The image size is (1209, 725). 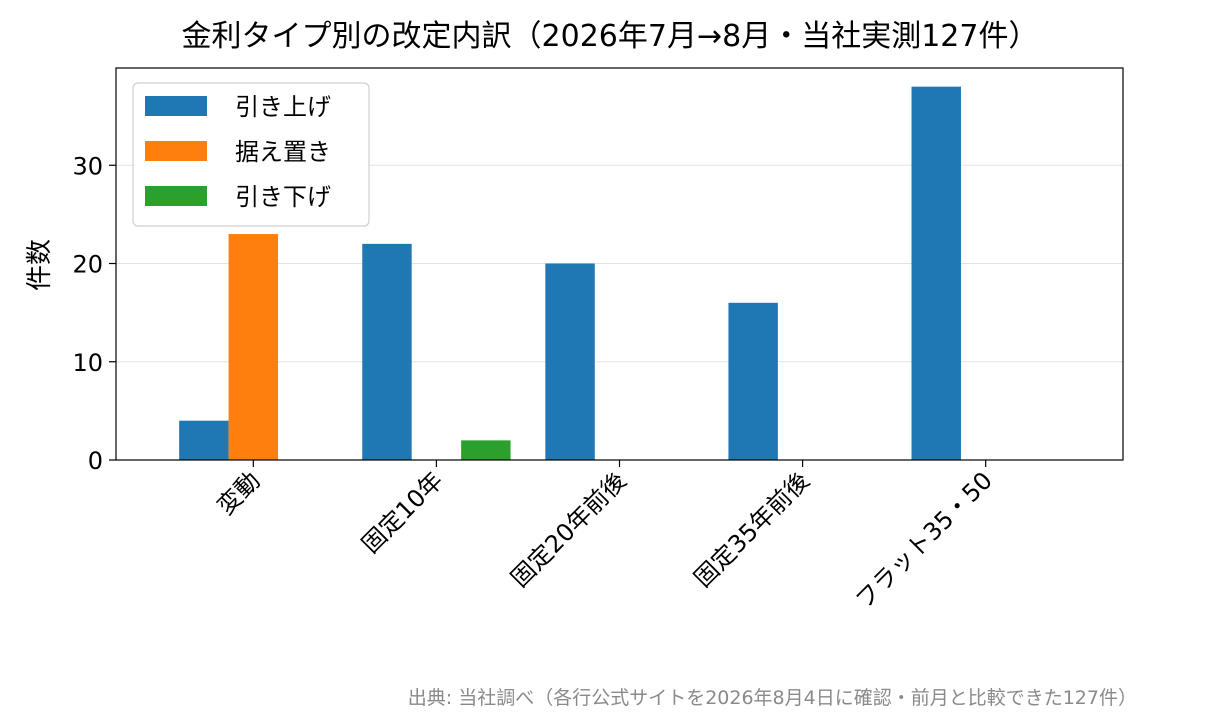 What do you see at coordinates (94, 313) in the screenshot?
I see `y-axis: 0 10 20 30` at bounding box center [94, 313].